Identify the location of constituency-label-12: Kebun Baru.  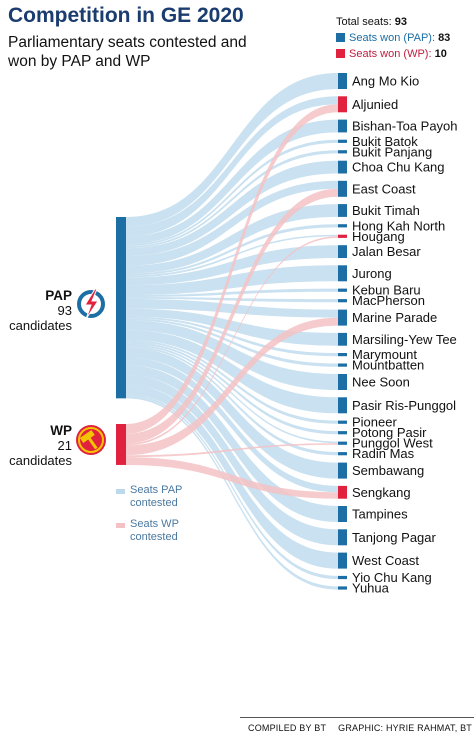
(386, 290).